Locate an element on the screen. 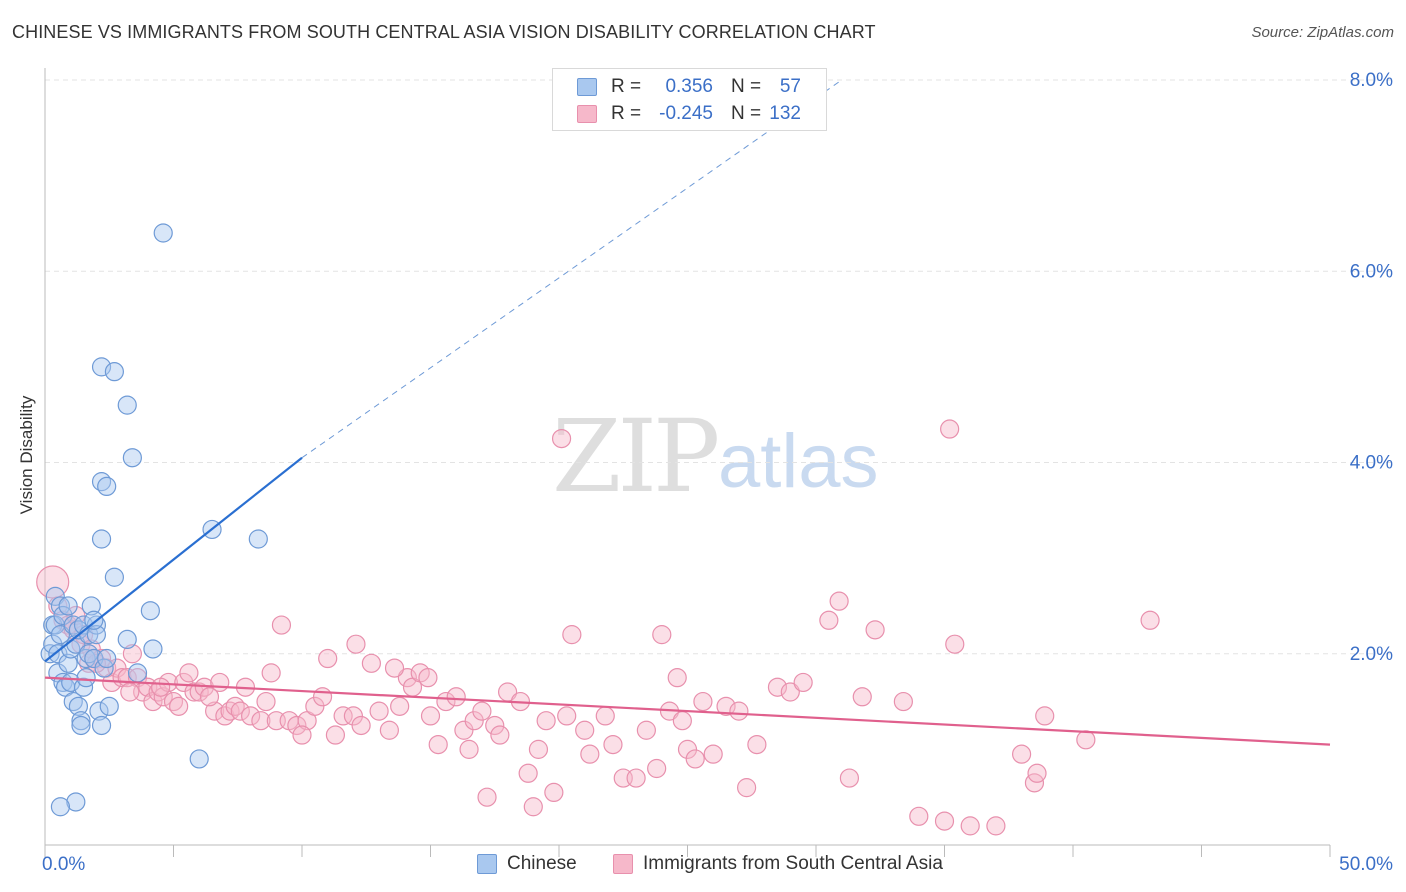 The height and width of the screenshot is (892, 1406). legend-item-immigrants: Immigrants from South Central Asia is located at coordinates (778, 864).